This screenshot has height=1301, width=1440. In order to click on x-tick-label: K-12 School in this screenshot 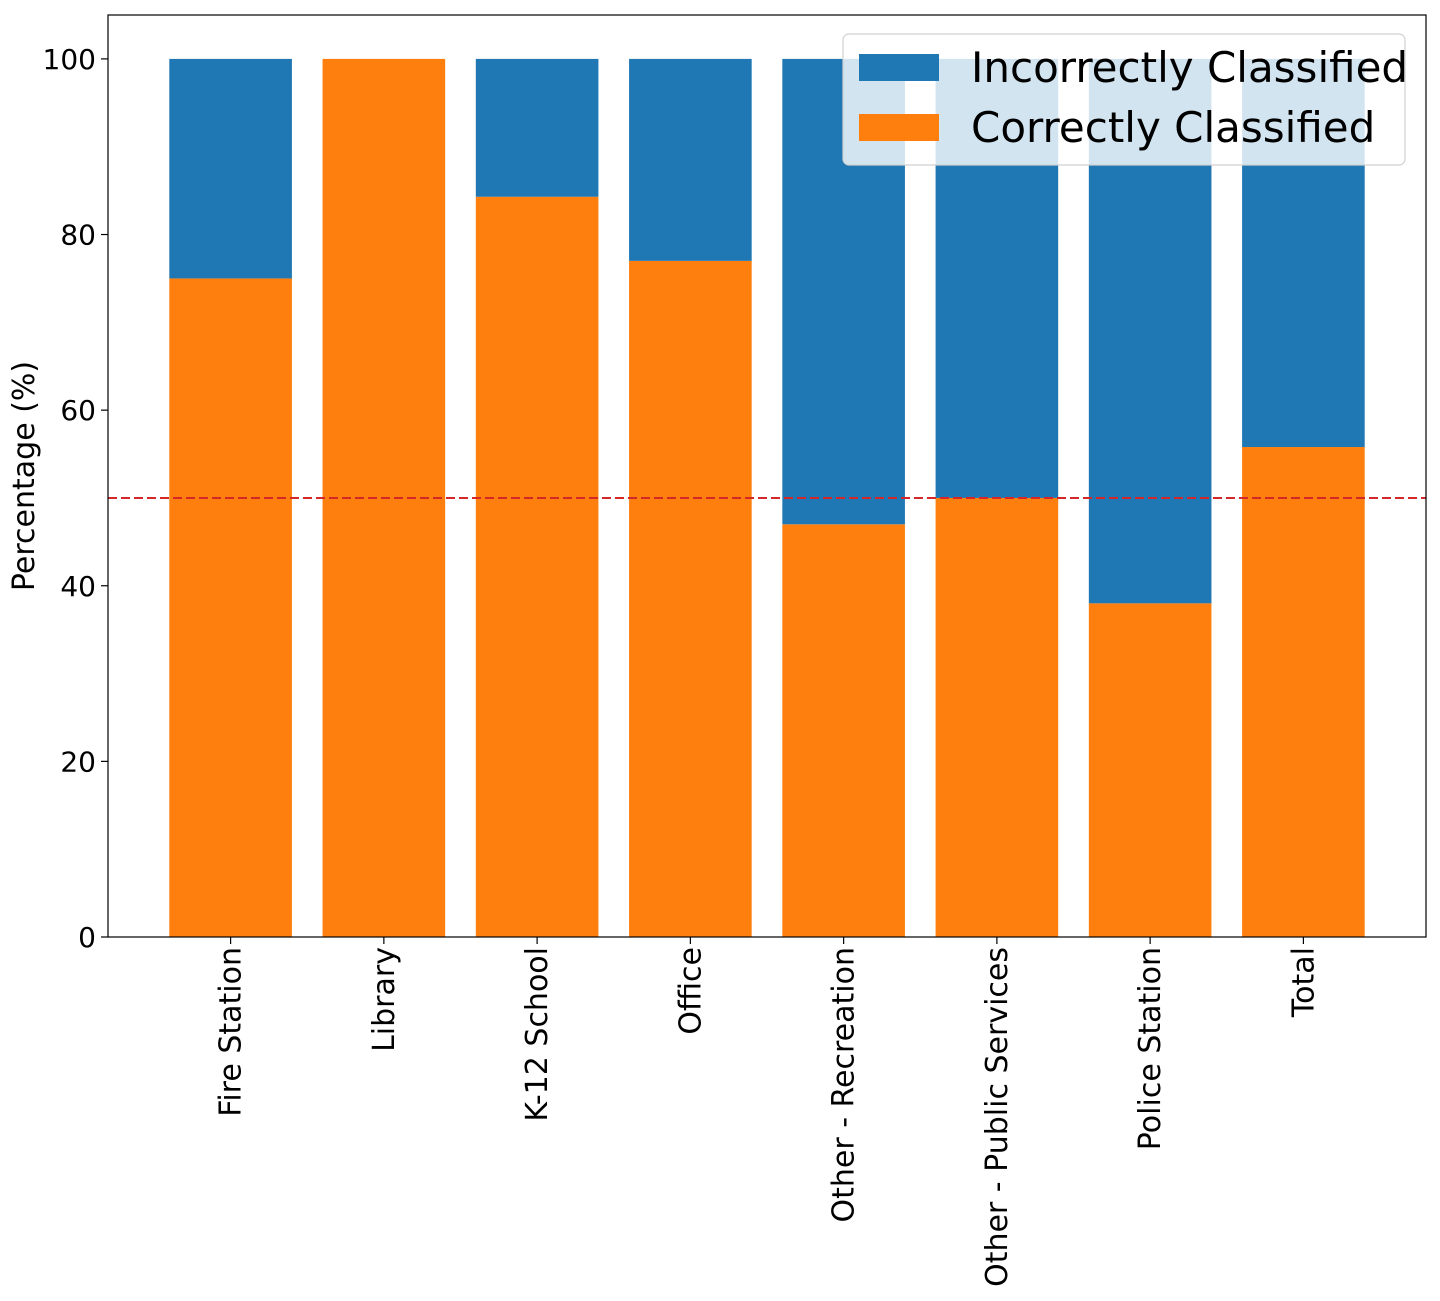, I will do `click(537, 1034)`.